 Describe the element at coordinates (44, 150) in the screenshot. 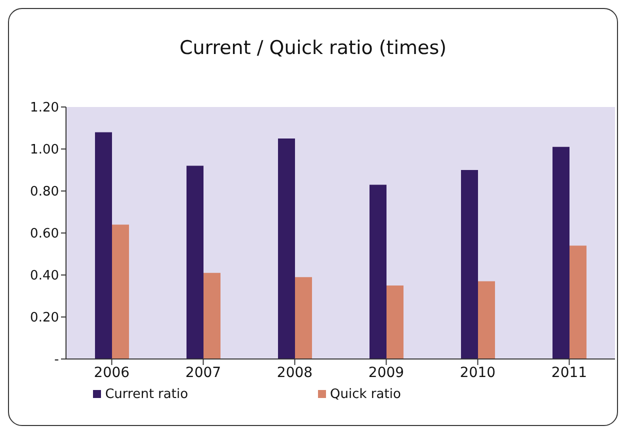

I see `y-tick-label: 1.00` at that location.